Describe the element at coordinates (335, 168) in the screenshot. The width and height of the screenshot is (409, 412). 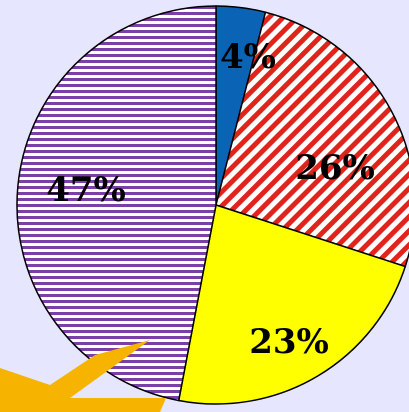
I see `slice-label-2: 26%` at that location.